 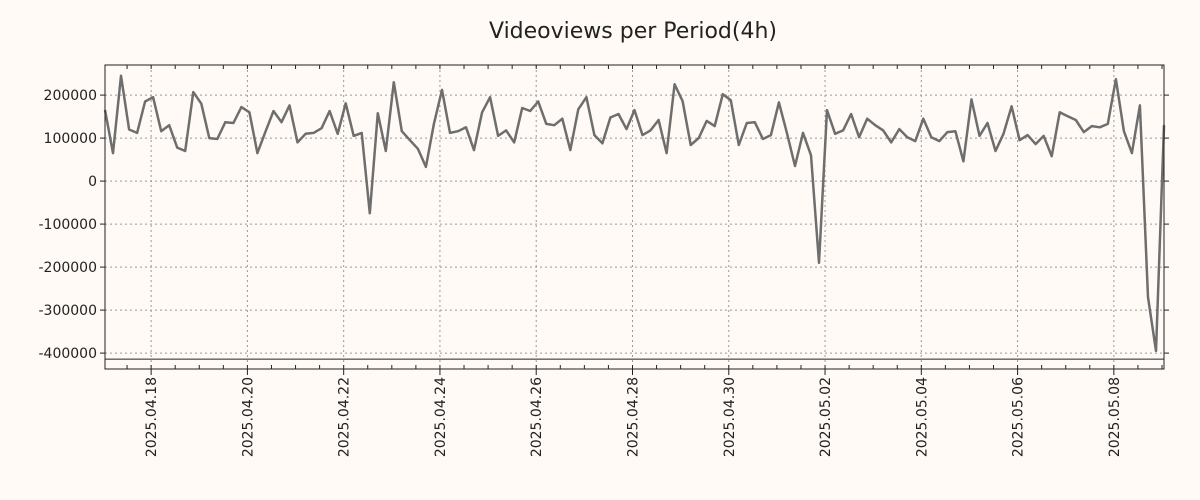 What do you see at coordinates (730, 417) in the screenshot?
I see `x-tick-label: 2025.04.30` at bounding box center [730, 417].